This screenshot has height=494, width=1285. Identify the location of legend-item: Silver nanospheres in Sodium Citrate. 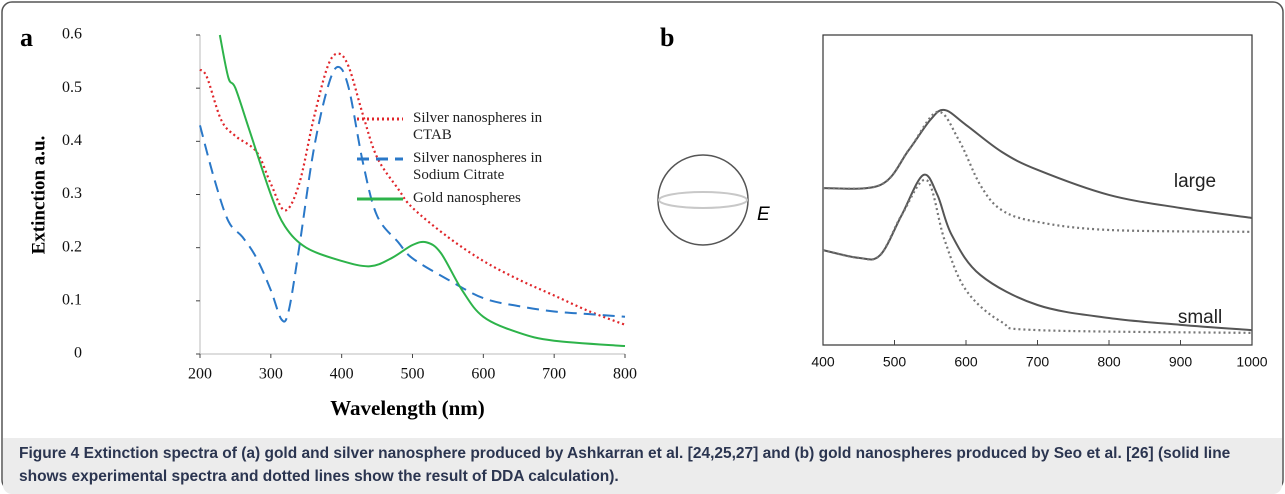
(469, 167).